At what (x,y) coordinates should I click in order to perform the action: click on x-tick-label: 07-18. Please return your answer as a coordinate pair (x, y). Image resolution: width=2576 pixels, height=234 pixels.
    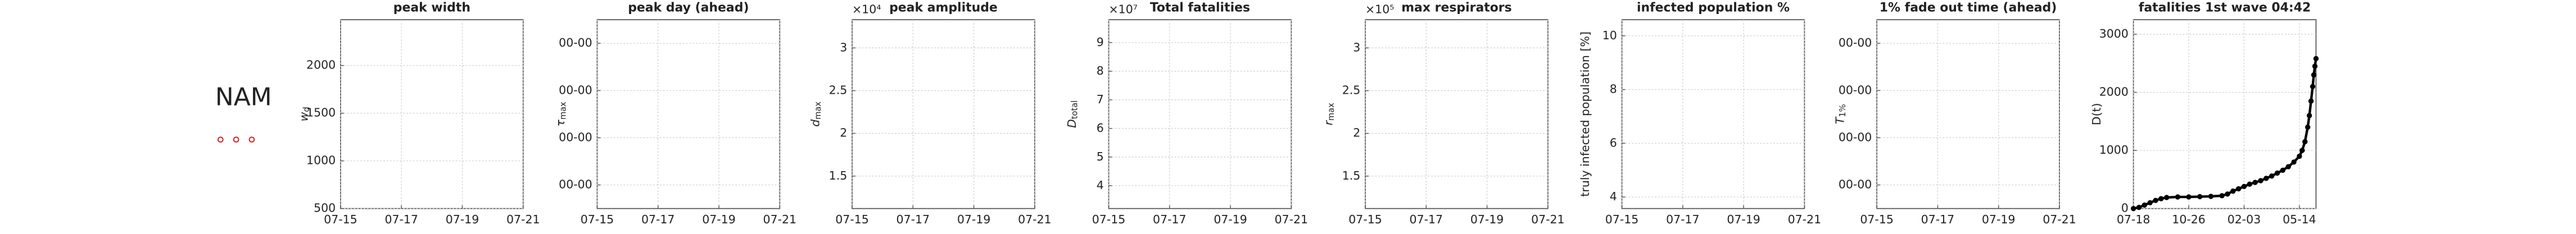
    Looking at the image, I should click on (2133, 219).